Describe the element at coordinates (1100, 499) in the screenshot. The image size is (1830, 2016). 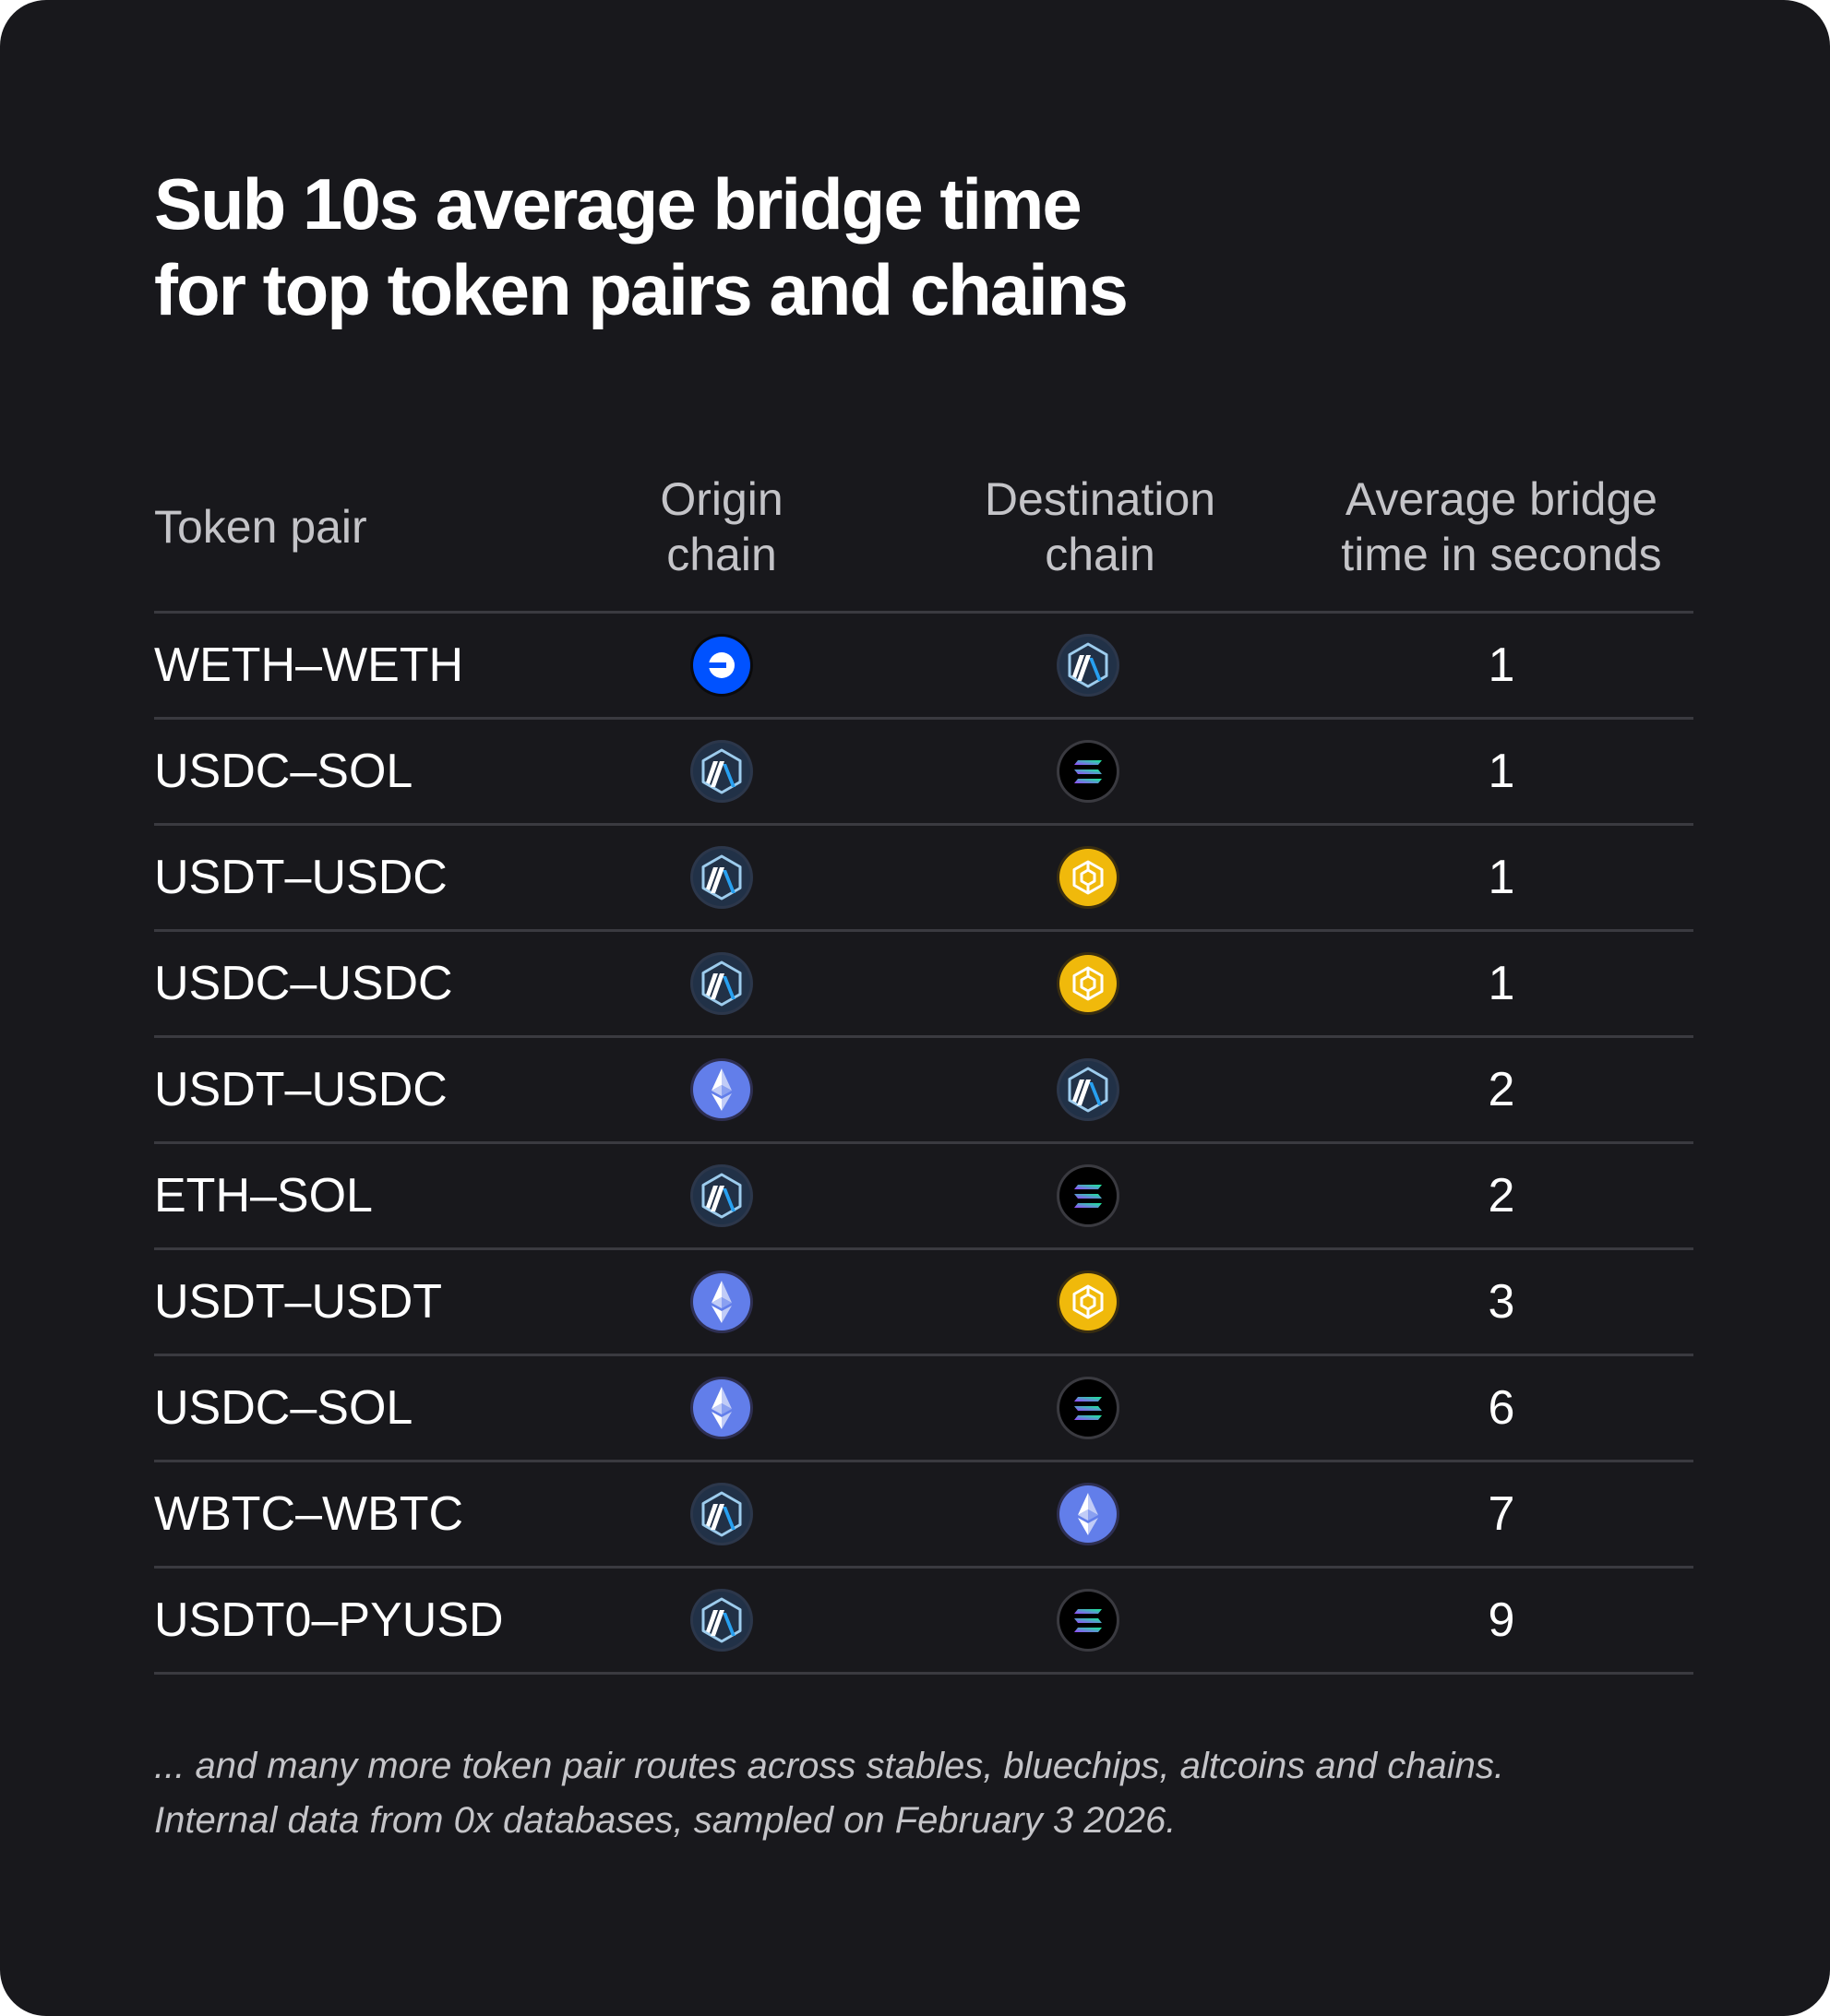
I see `header-destination-line-1: Destination` at that location.